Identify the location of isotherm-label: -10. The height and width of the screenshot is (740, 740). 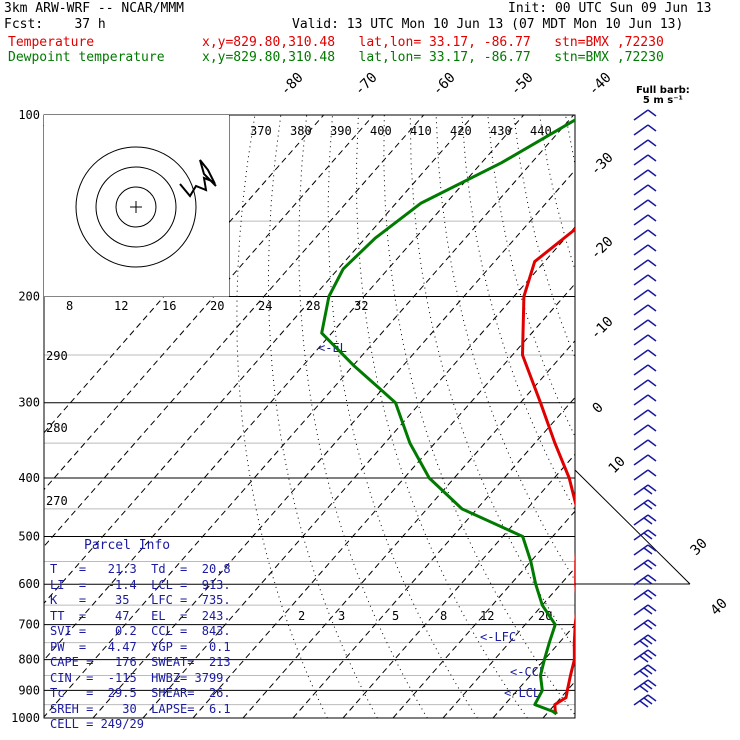
(602, 328).